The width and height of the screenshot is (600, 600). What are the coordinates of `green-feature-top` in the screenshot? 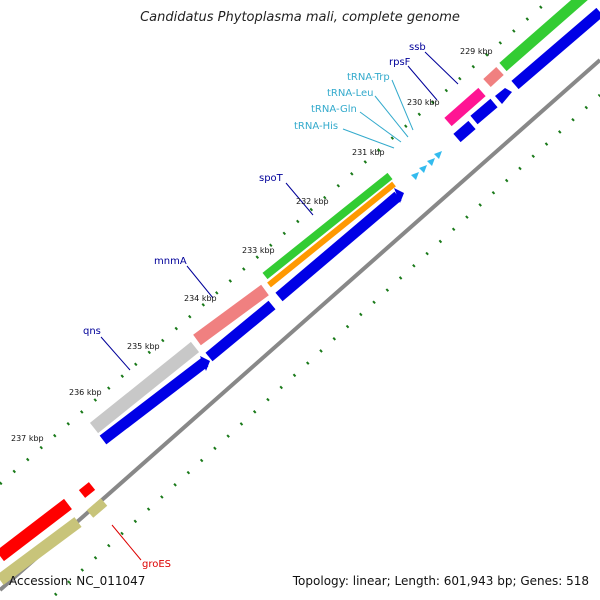 It's located at (543, 36).